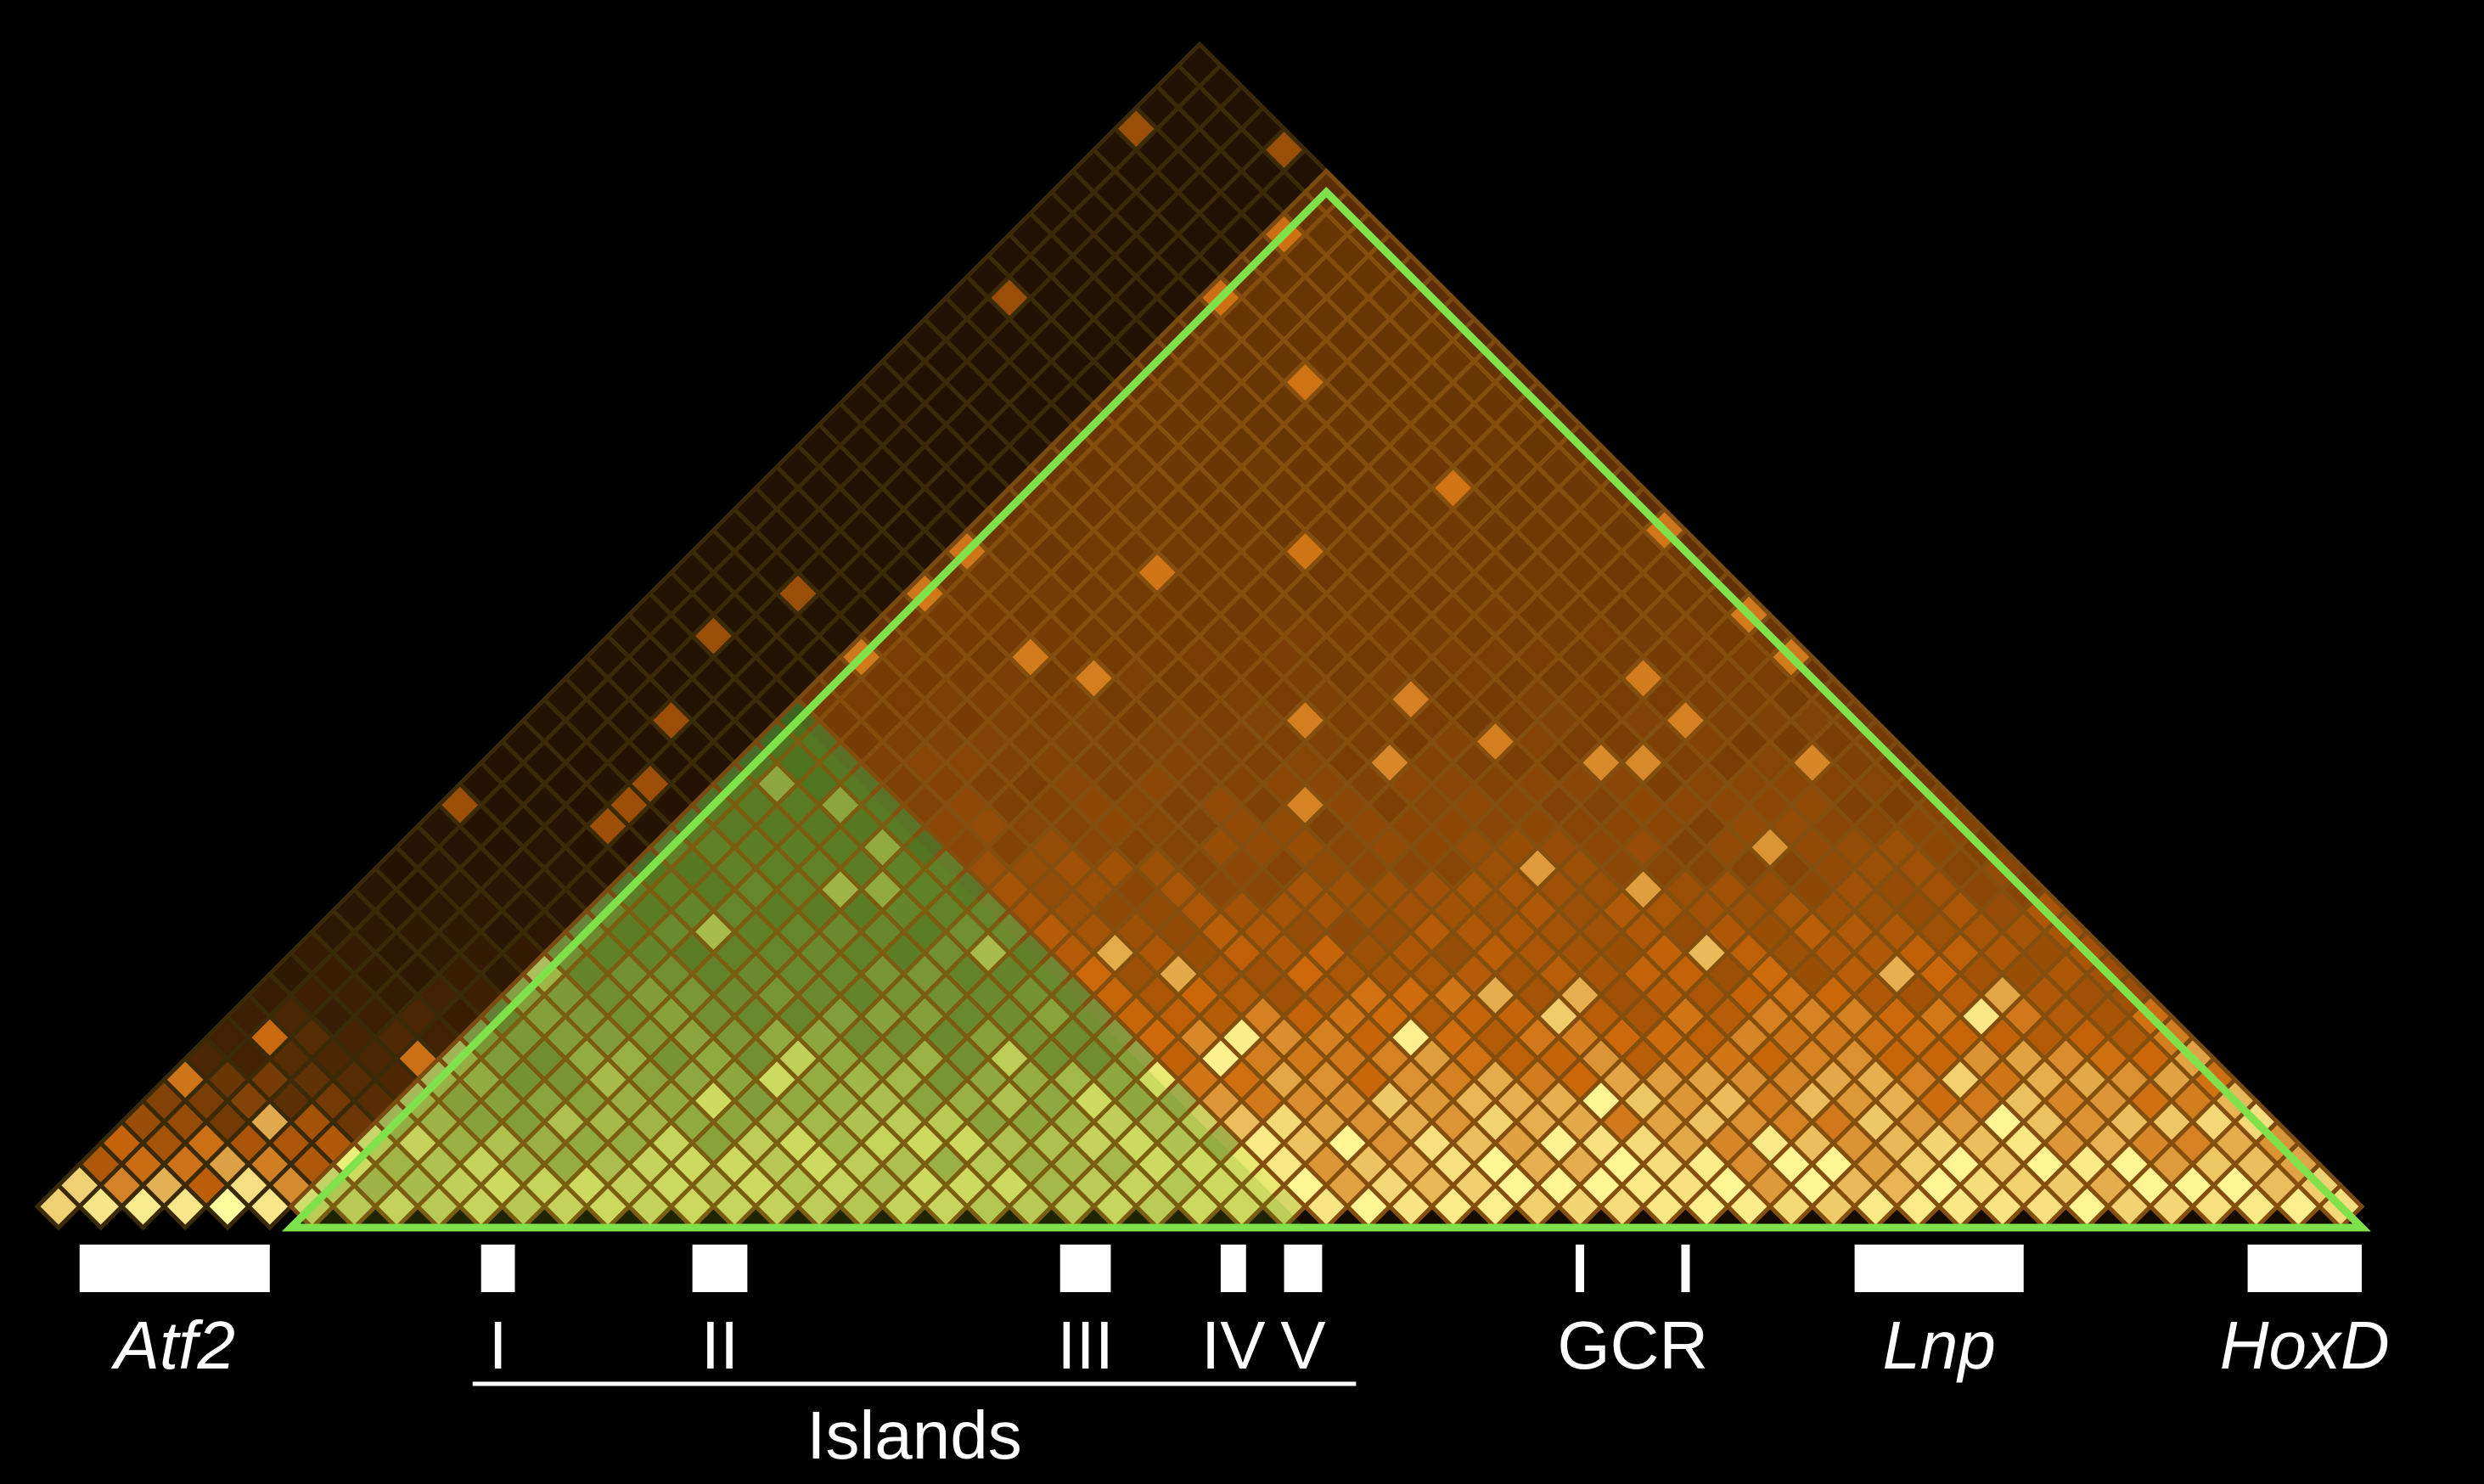 The width and height of the screenshot is (2484, 1484). Describe the element at coordinates (1632, 1345) in the screenshot. I see `feature-label: GCR` at that location.